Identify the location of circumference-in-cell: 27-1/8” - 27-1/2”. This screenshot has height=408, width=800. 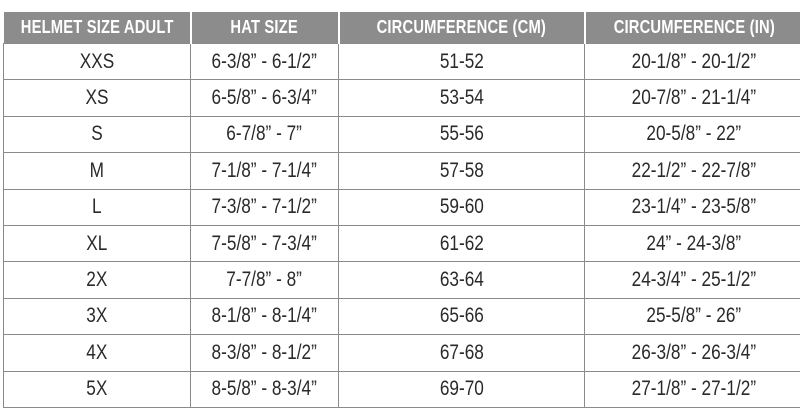
(692, 389).